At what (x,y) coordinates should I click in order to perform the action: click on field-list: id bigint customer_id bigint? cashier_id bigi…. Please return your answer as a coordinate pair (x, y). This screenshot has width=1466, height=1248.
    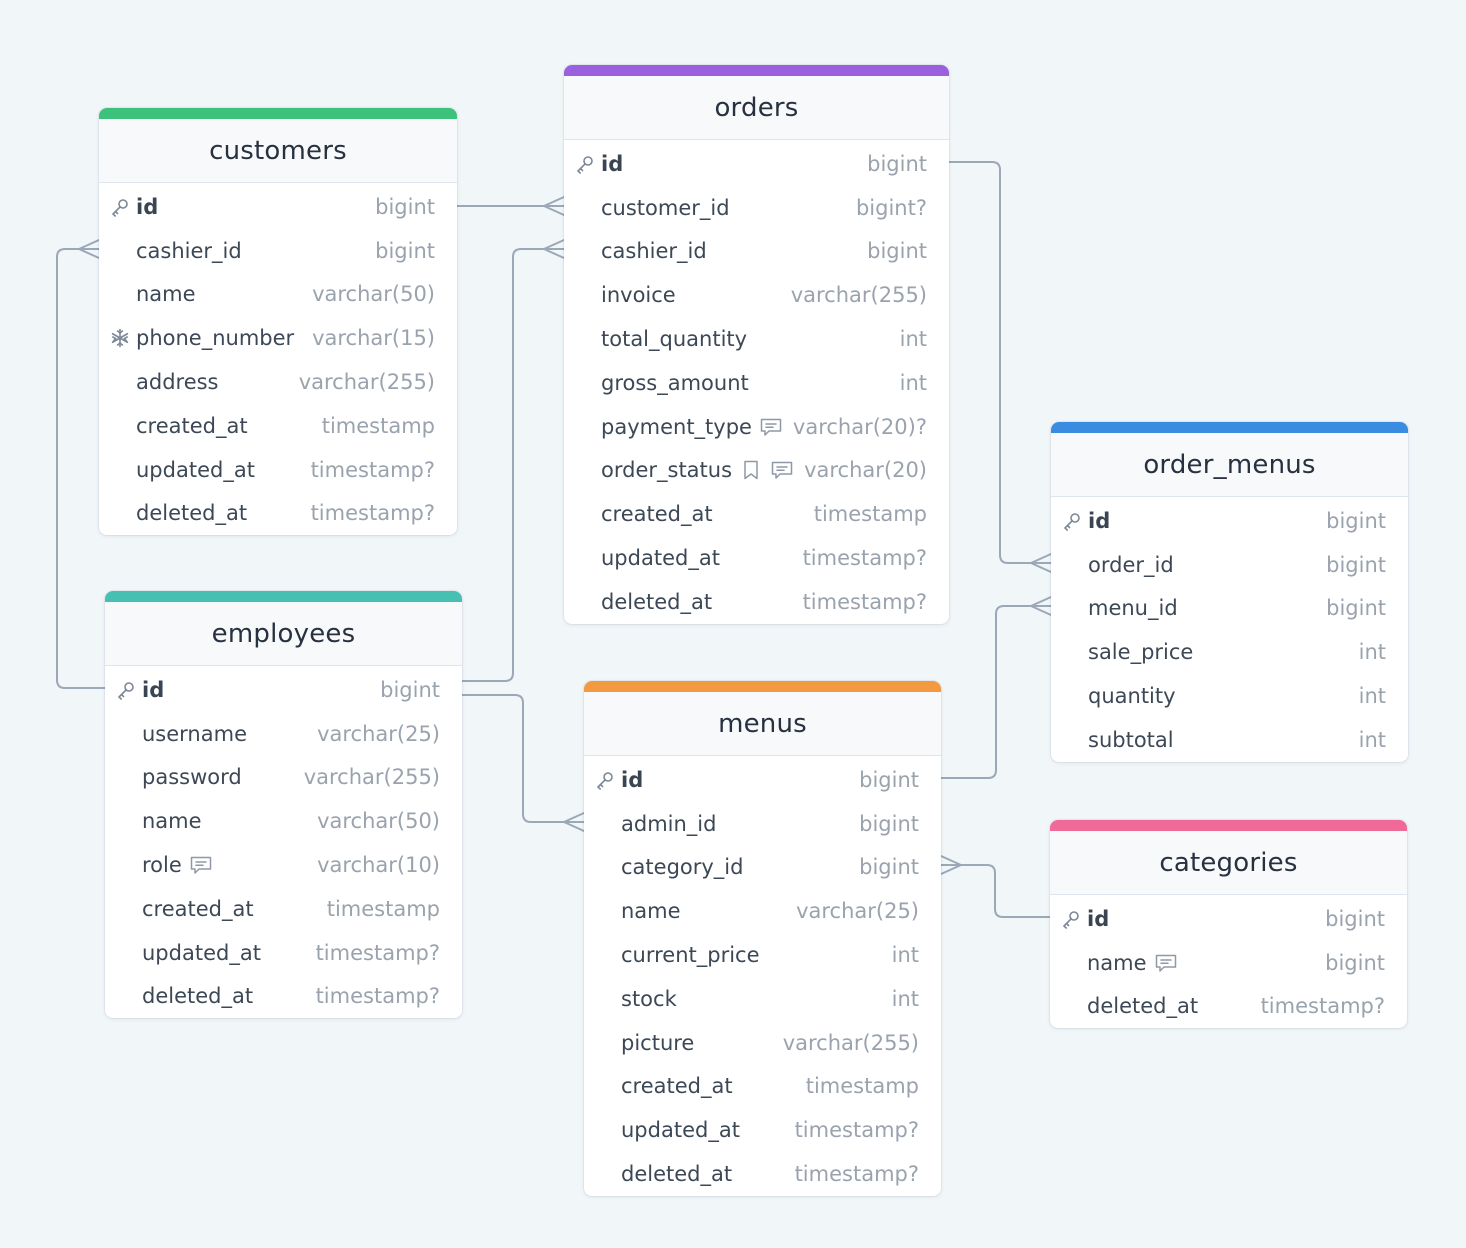
    Looking at the image, I should click on (756, 382).